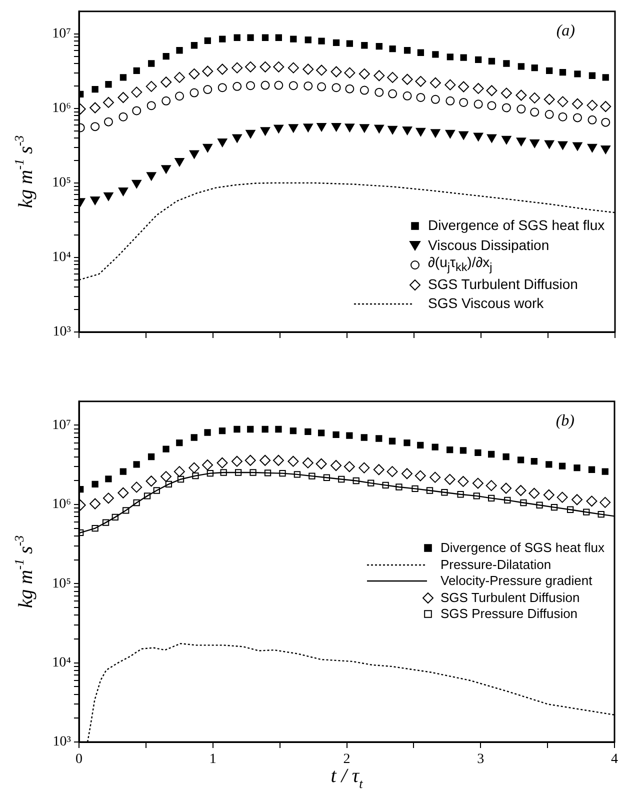  I want to click on legend-label: Viscous Dissipation, so click(489, 245).